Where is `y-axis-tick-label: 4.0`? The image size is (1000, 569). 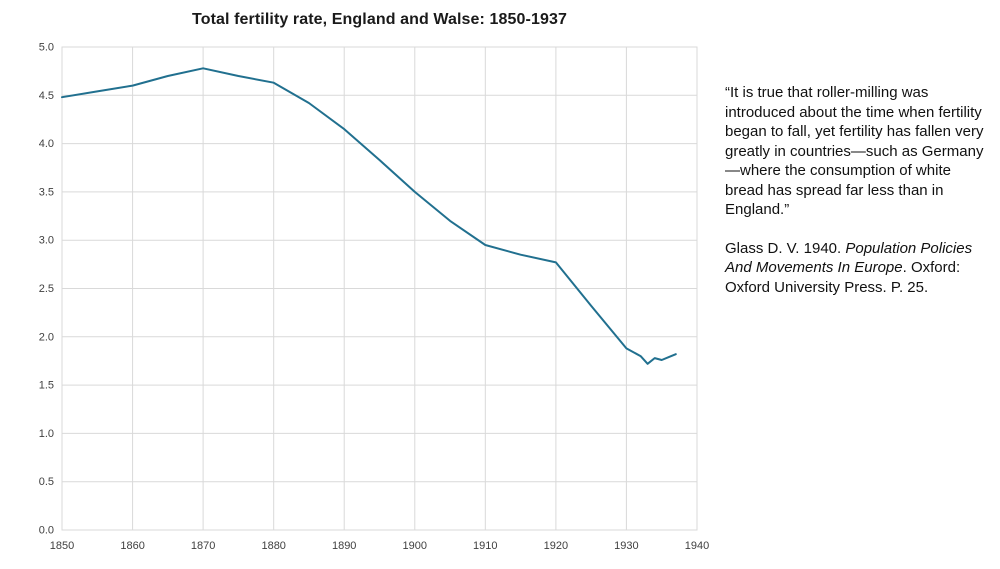
y-axis-tick-label: 4.0 is located at coordinates (46, 144).